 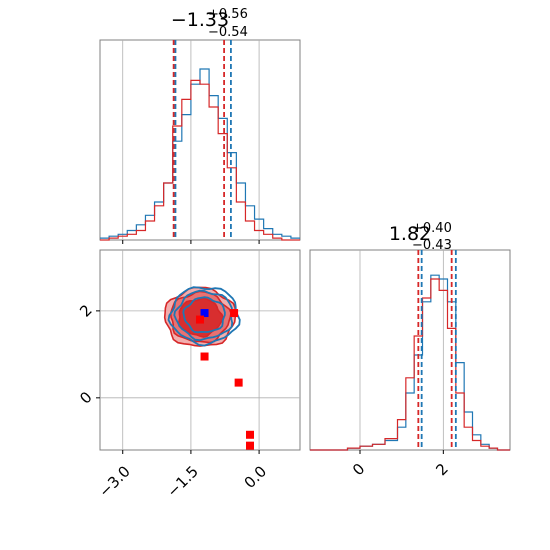 I want to click on marker-blue, so click(x=204, y=313).